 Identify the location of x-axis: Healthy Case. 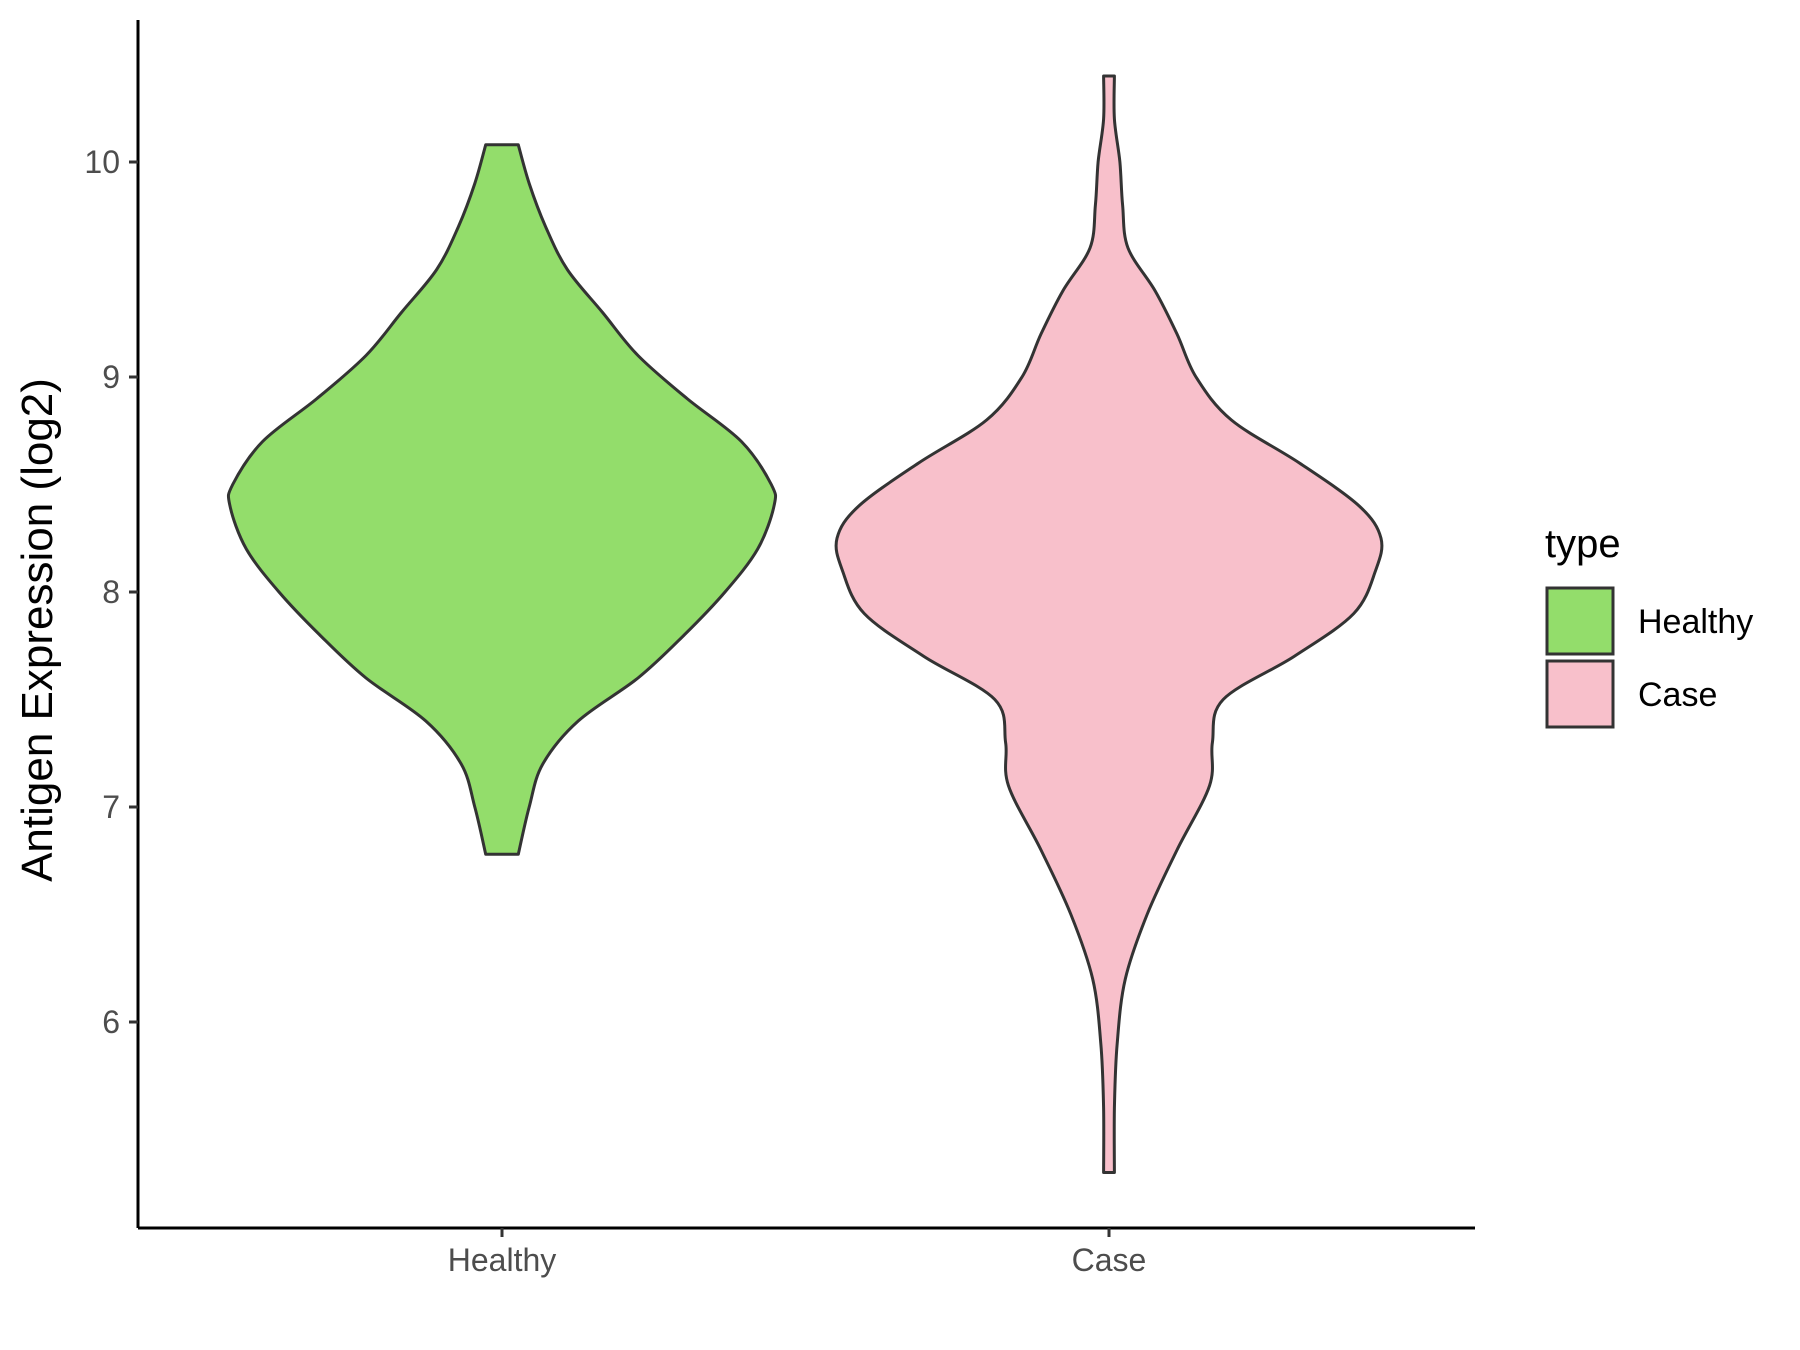
(806, 1252).